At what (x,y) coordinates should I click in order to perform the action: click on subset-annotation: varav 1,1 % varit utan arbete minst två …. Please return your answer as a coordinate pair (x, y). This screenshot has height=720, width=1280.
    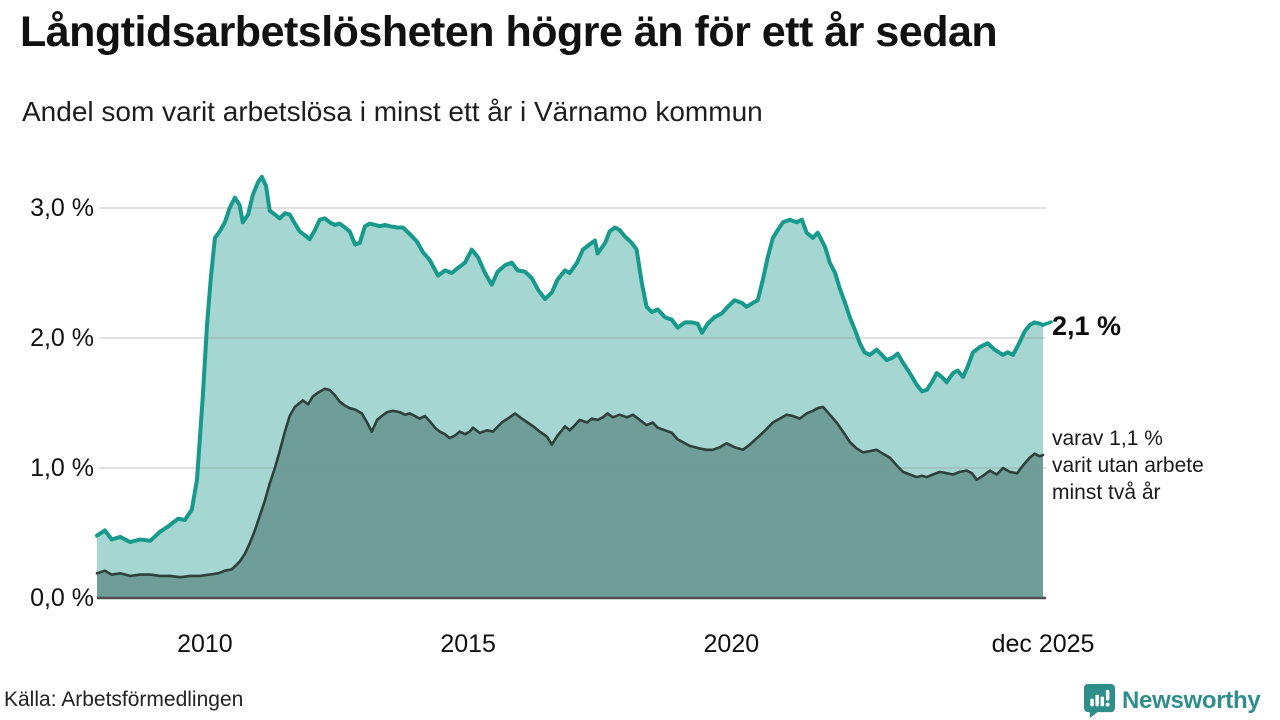
    Looking at the image, I should click on (1128, 465).